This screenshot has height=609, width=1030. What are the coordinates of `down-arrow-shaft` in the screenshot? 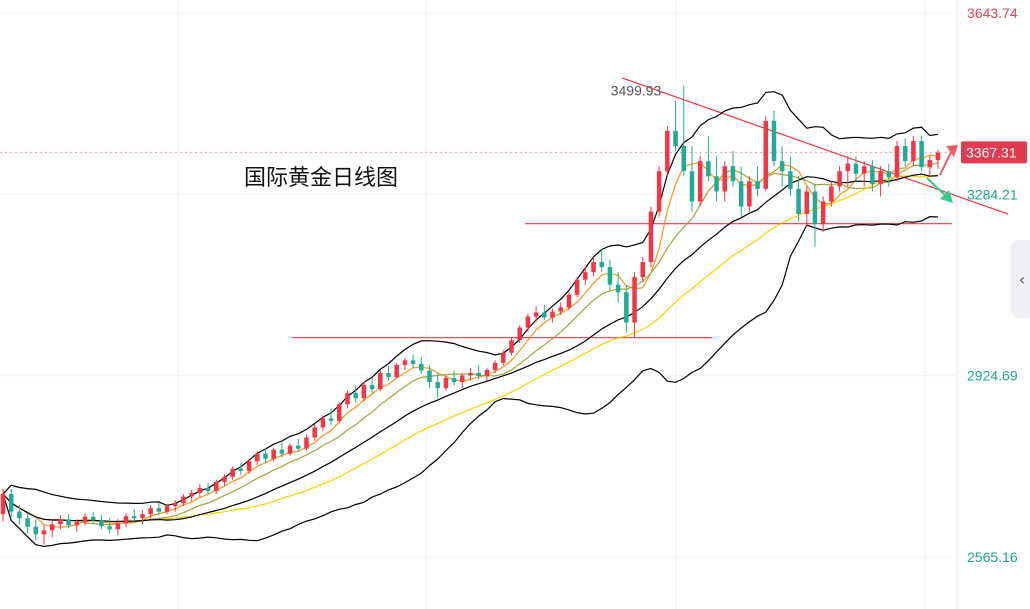 It's located at (937, 187).